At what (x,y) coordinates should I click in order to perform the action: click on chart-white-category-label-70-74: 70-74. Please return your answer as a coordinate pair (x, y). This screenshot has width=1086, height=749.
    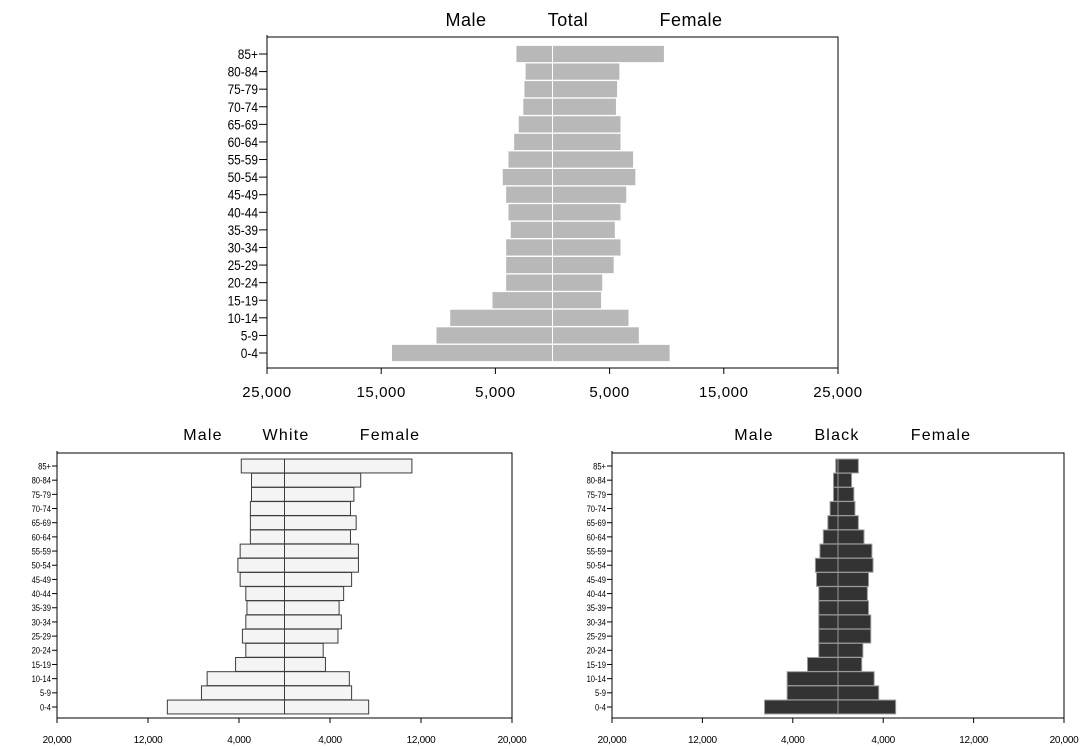
    Looking at the image, I should click on (42, 508).